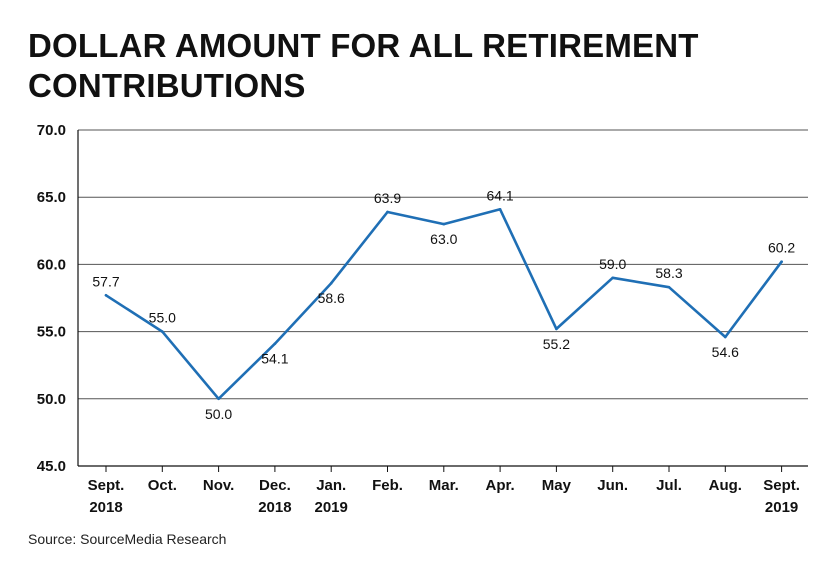  I want to click on data-label: 63.0, so click(443, 239).